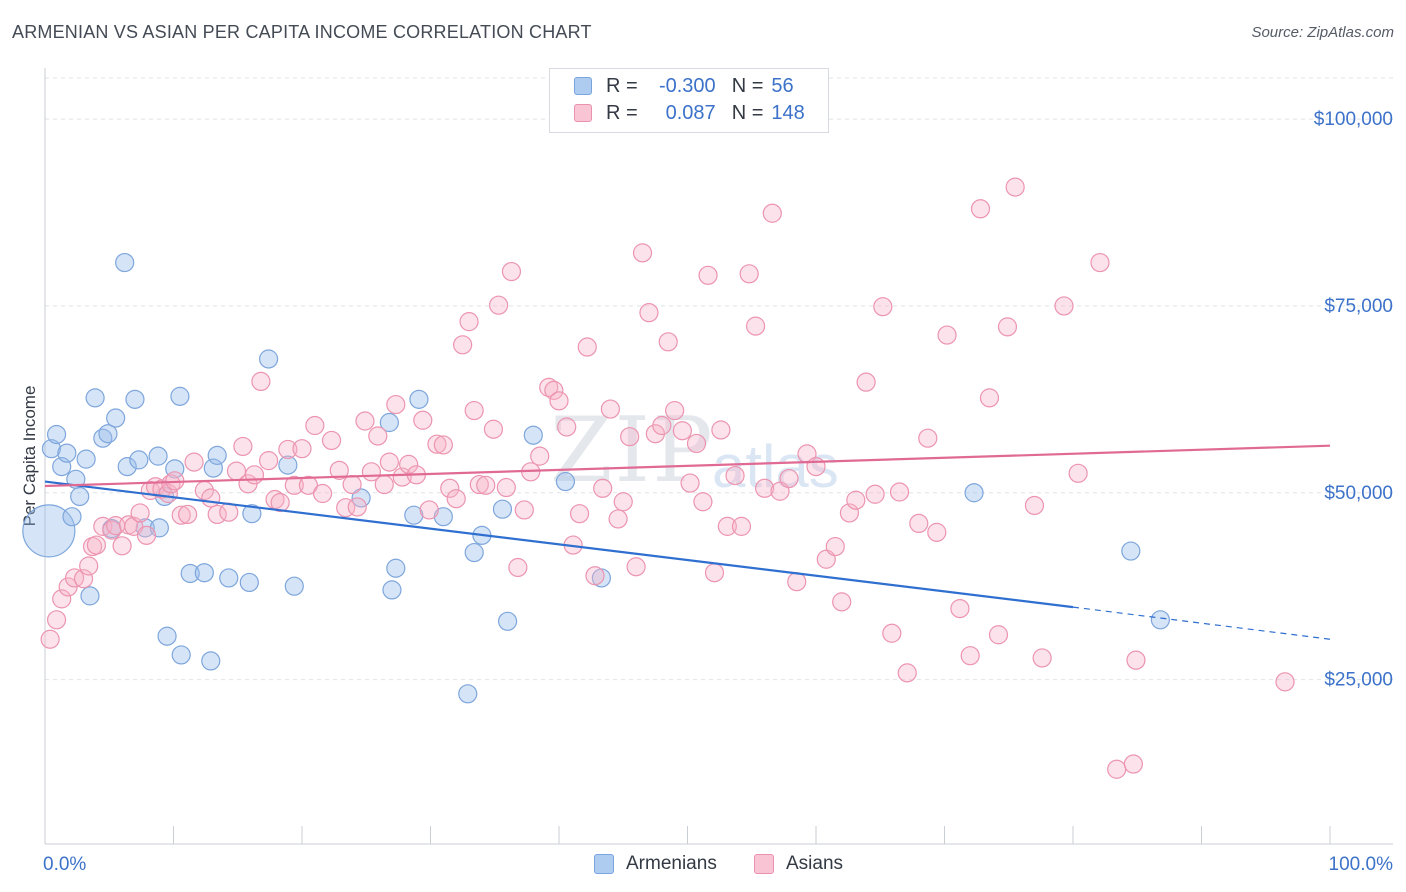  What do you see at coordinates (671, 863) in the screenshot?
I see `bottom-legend-label-armenians: Armenians` at bounding box center [671, 863].